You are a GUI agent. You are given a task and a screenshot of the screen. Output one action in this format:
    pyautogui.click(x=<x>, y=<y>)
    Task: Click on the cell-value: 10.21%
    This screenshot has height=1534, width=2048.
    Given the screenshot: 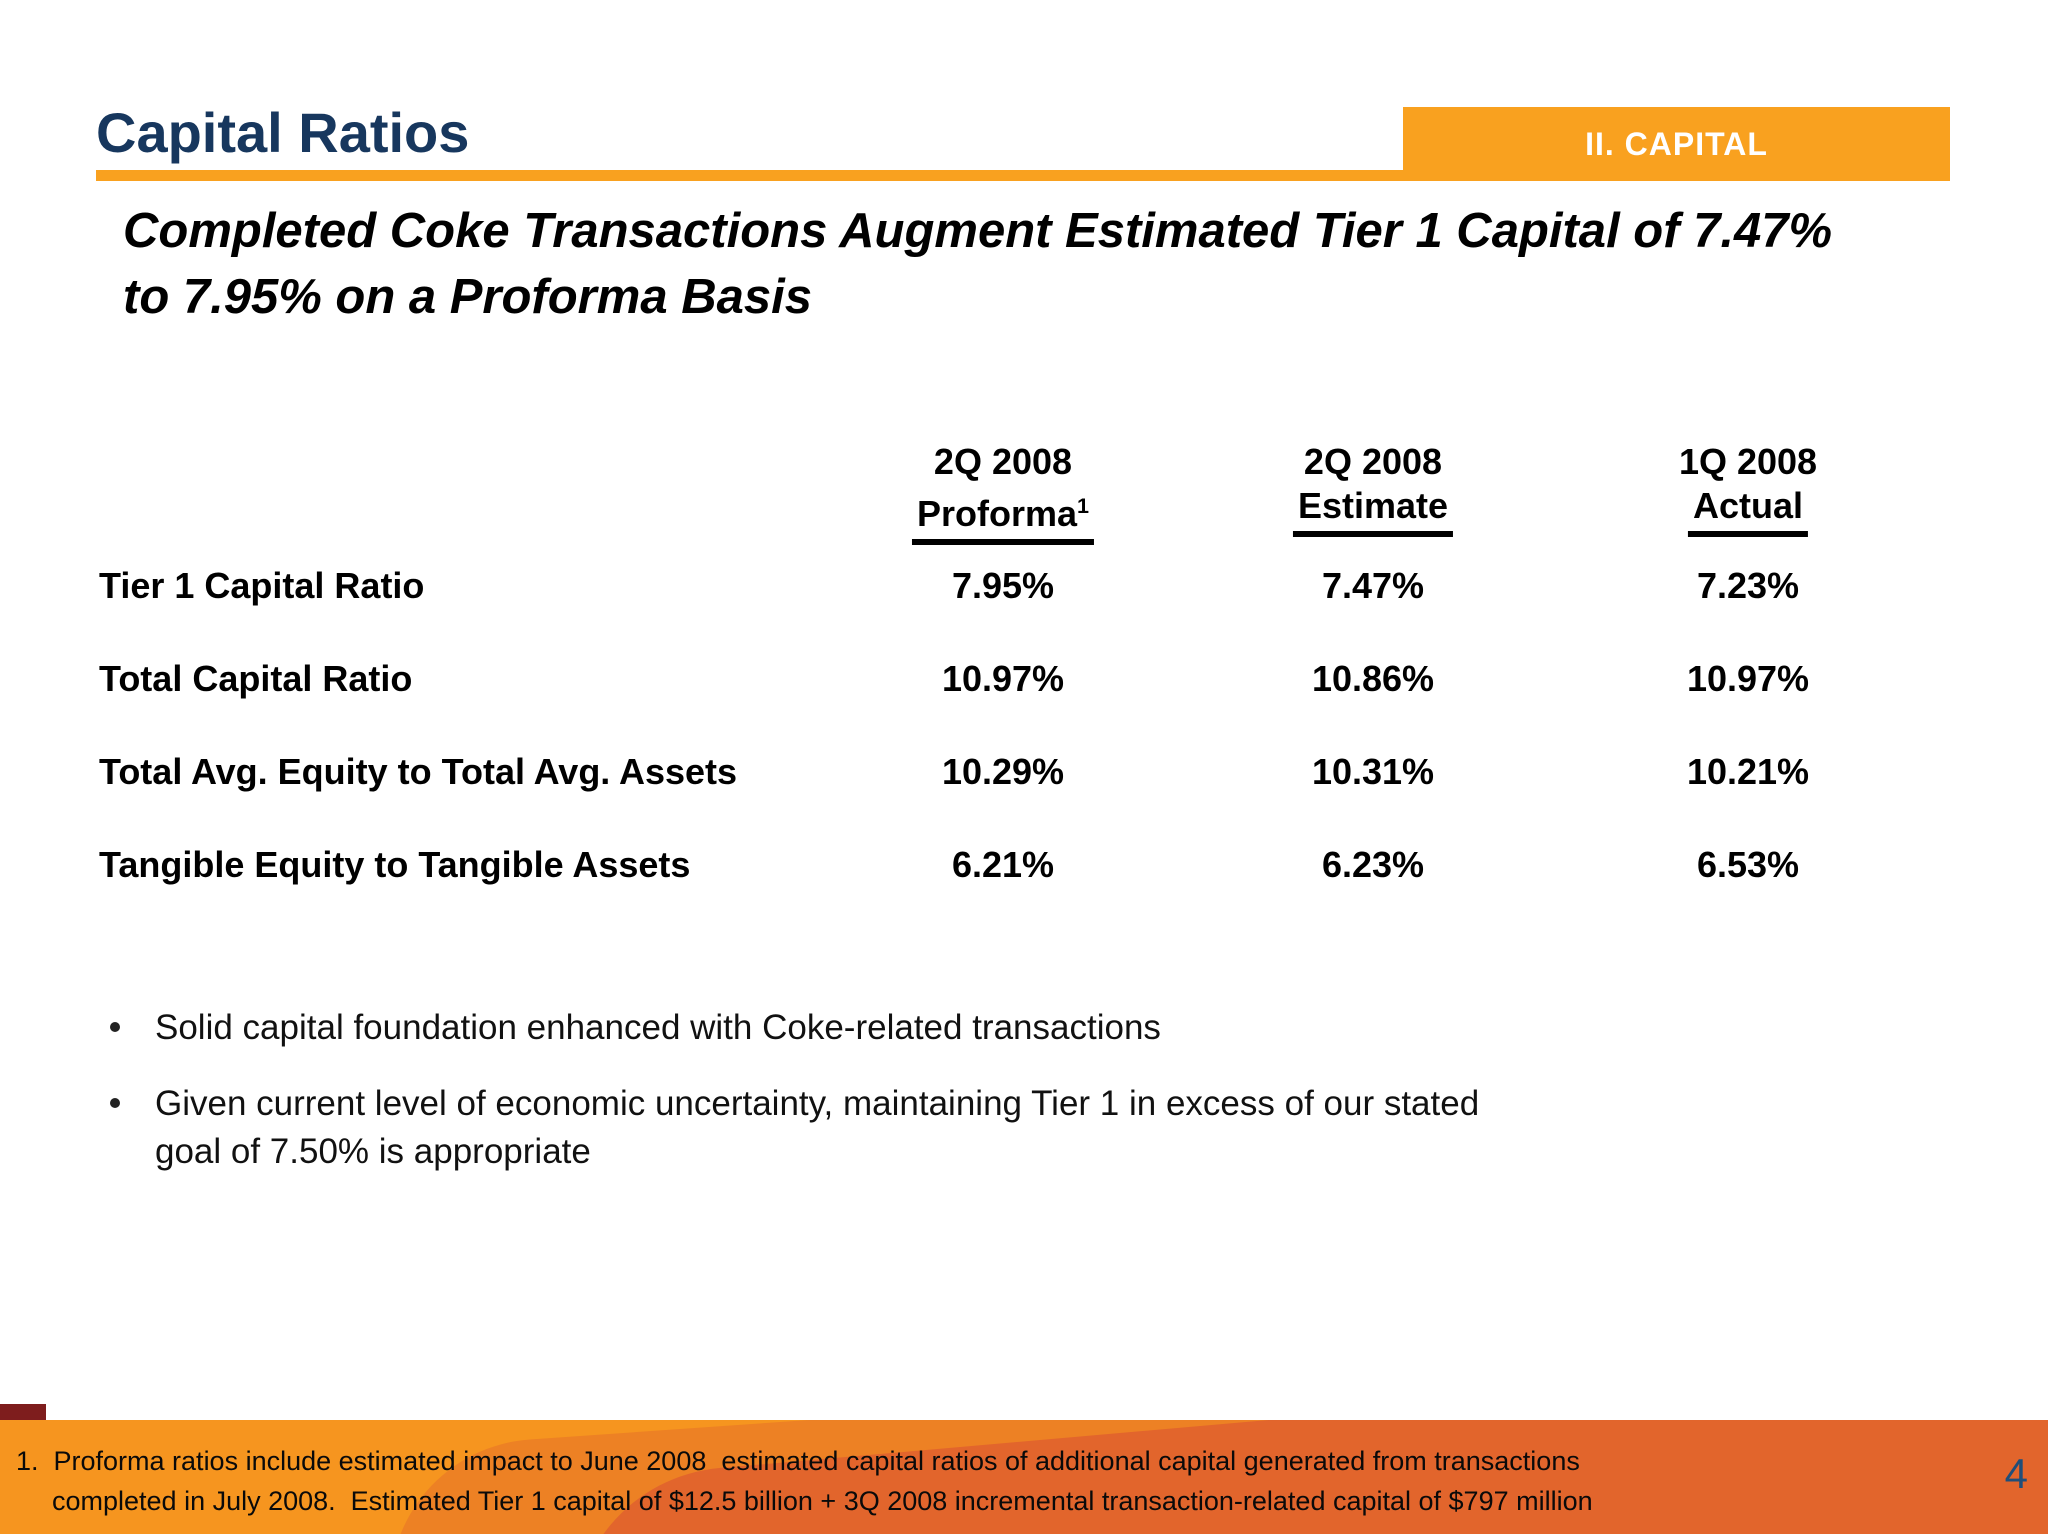 What is the action you would take?
    pyautogui.click(x=1748, y=771)
    